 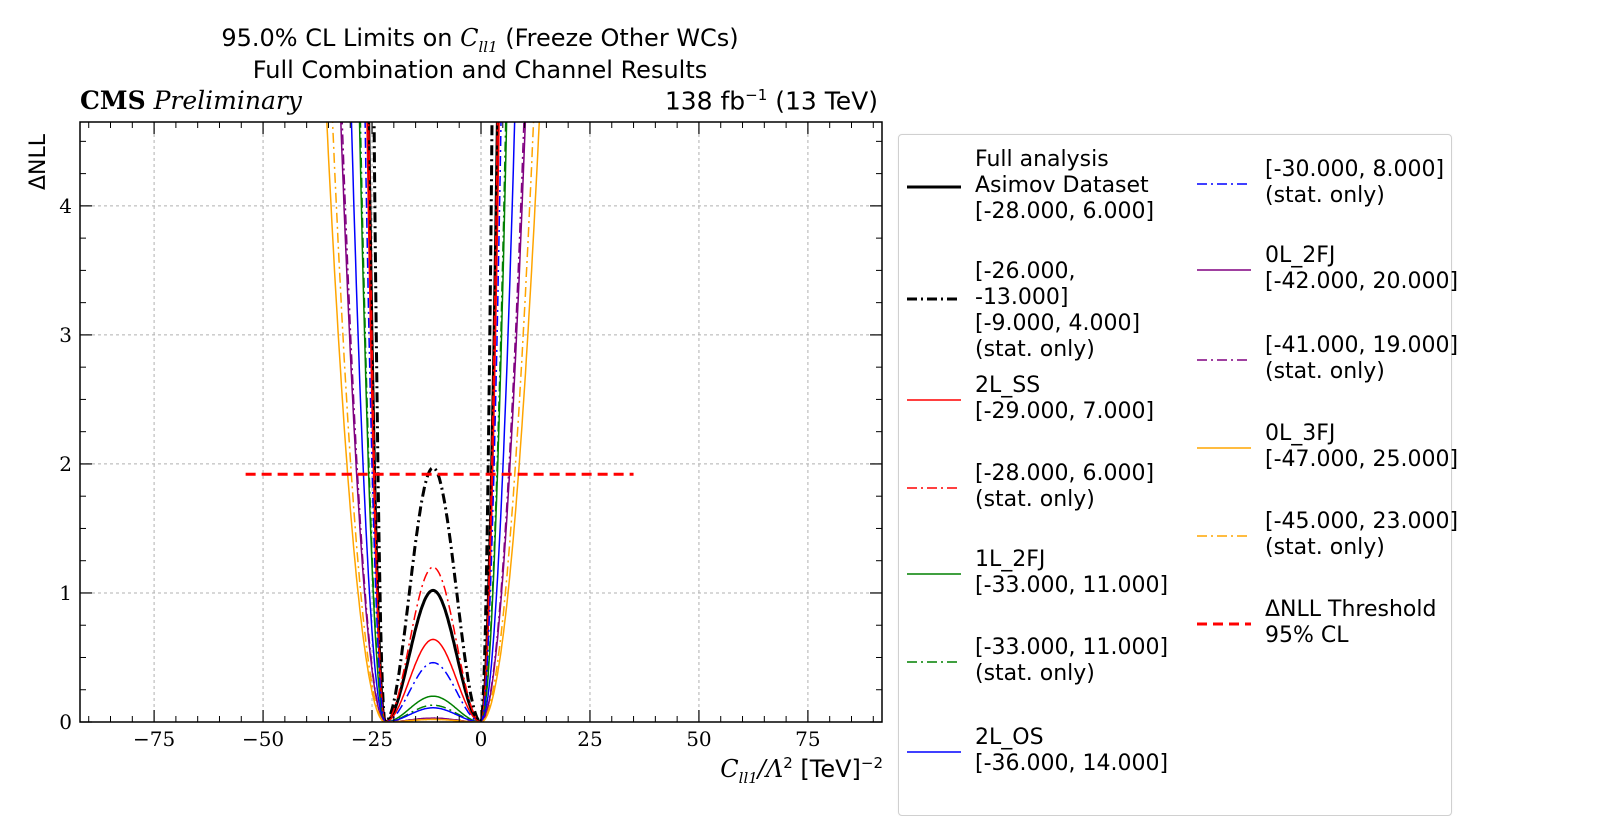 I want to click on legend-label-2los: 2L_OS [-36.000, 14.000], so click(x=1072, y=750).